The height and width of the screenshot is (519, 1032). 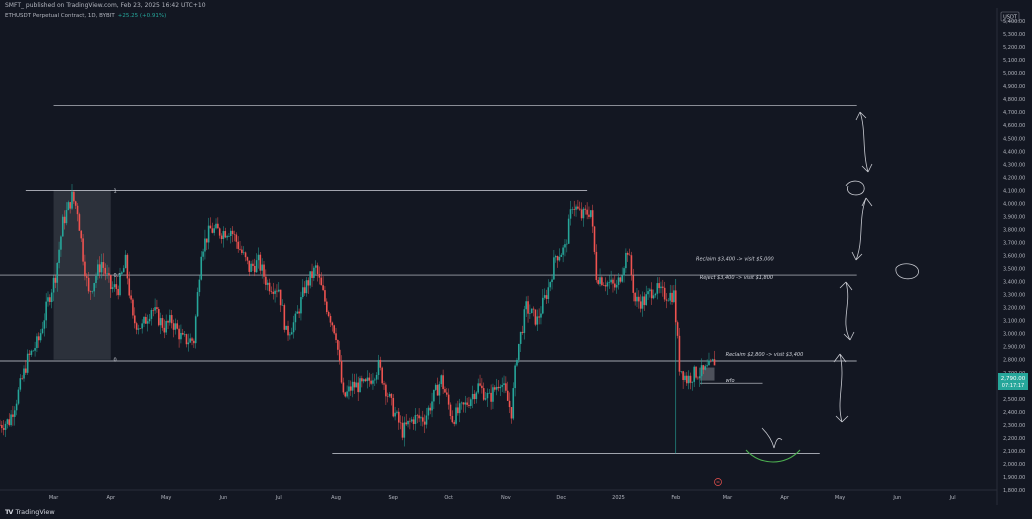 I want to click on x-tick-label: Jun, so click(x=222, y=498).